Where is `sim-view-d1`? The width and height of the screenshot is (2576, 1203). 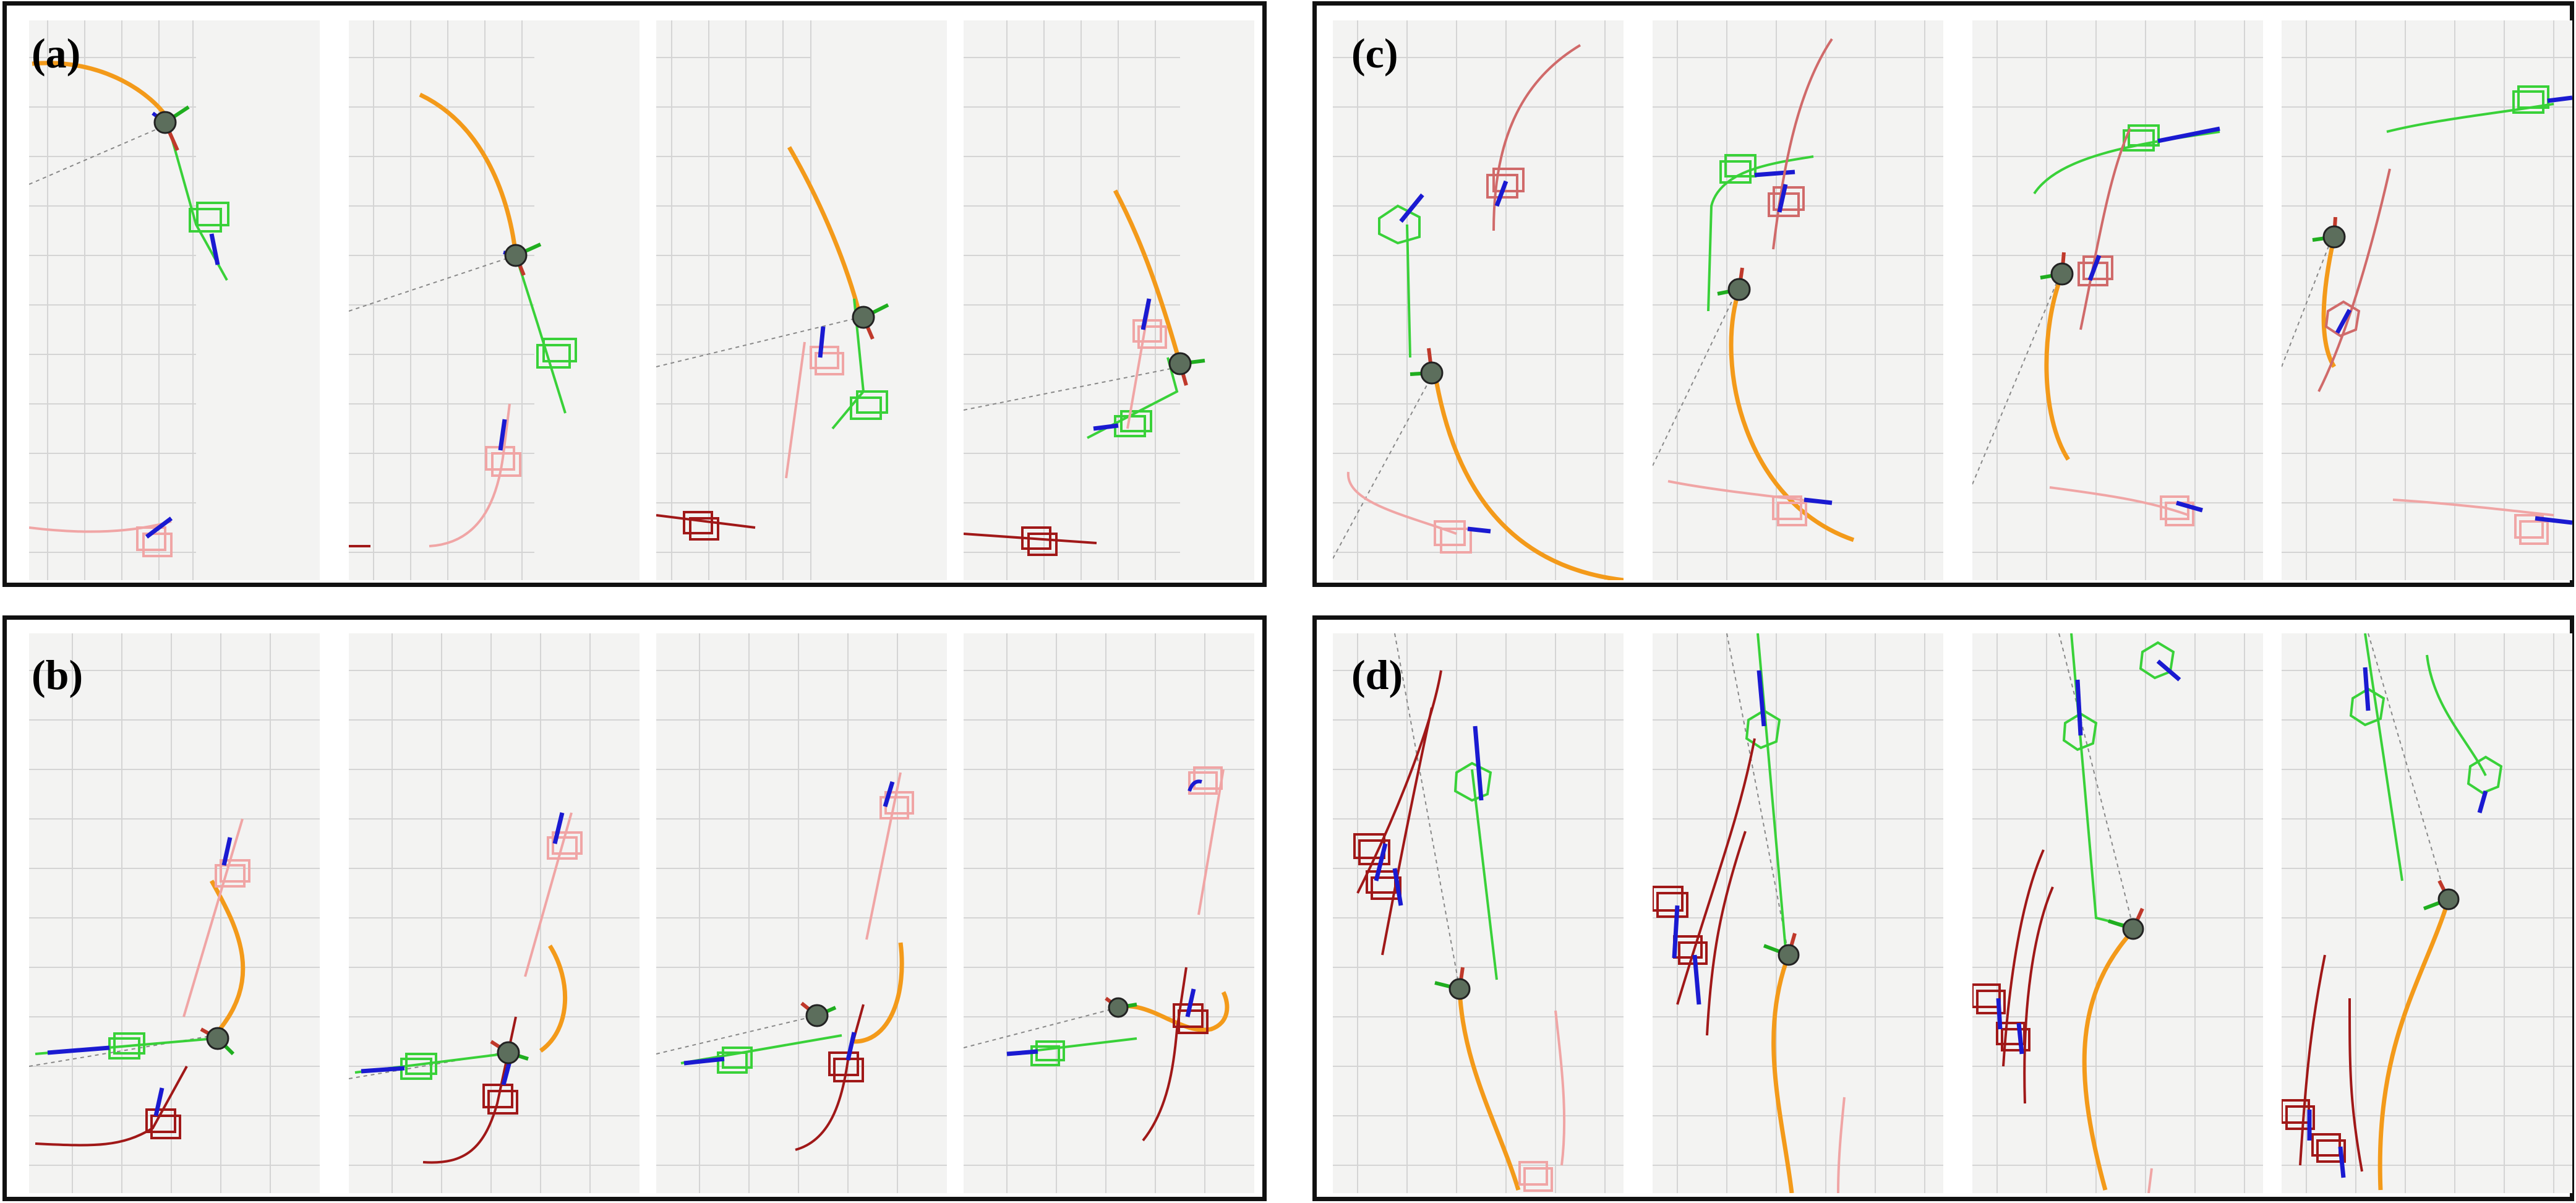 sim-view-d1 is located at coordinates (1478, 913).